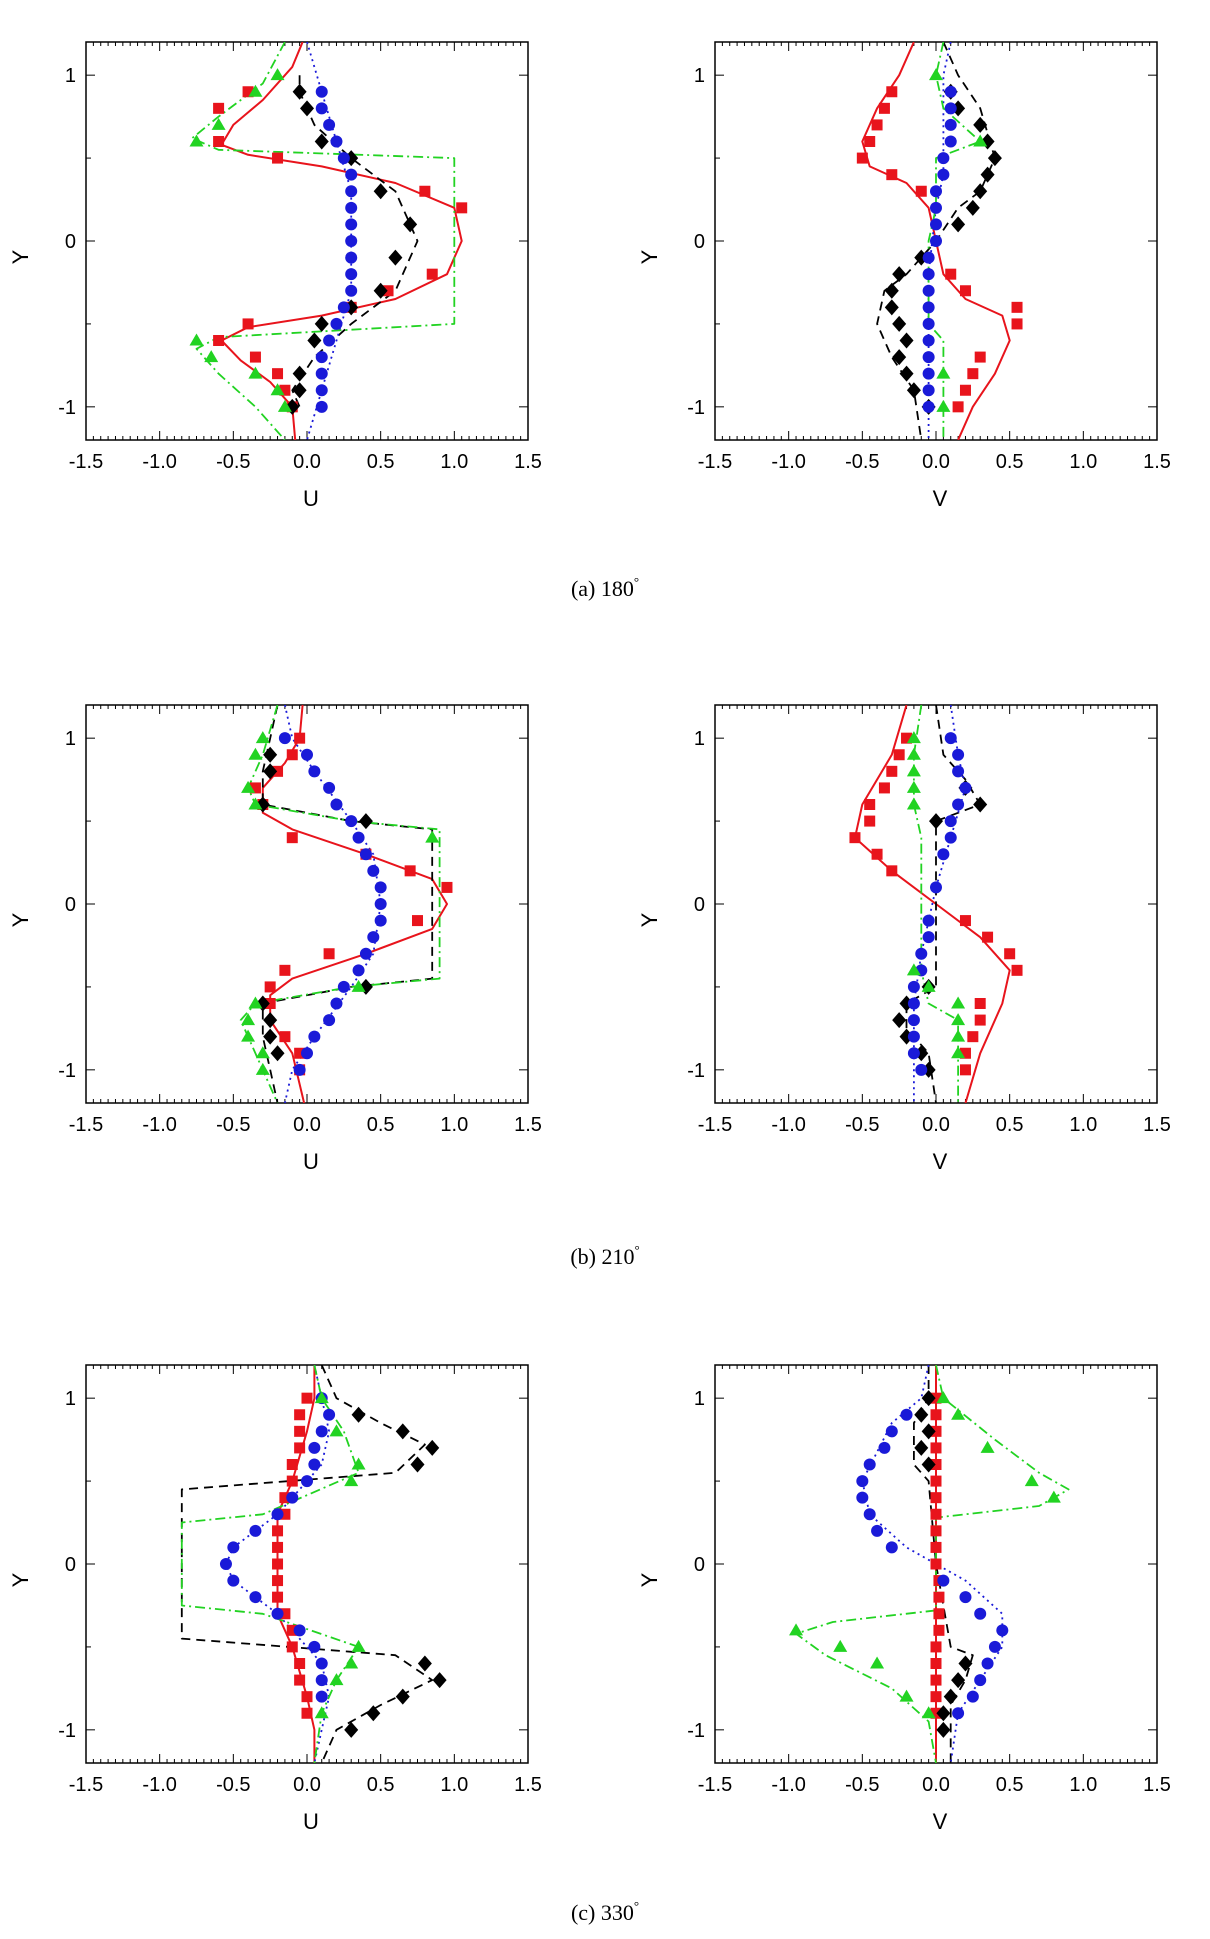 This screenshot has height=1939, width=1210. Describe the element at coordinates (604, 1255) in the screenshot. I see `caption-b: (b) 210°` at that location.